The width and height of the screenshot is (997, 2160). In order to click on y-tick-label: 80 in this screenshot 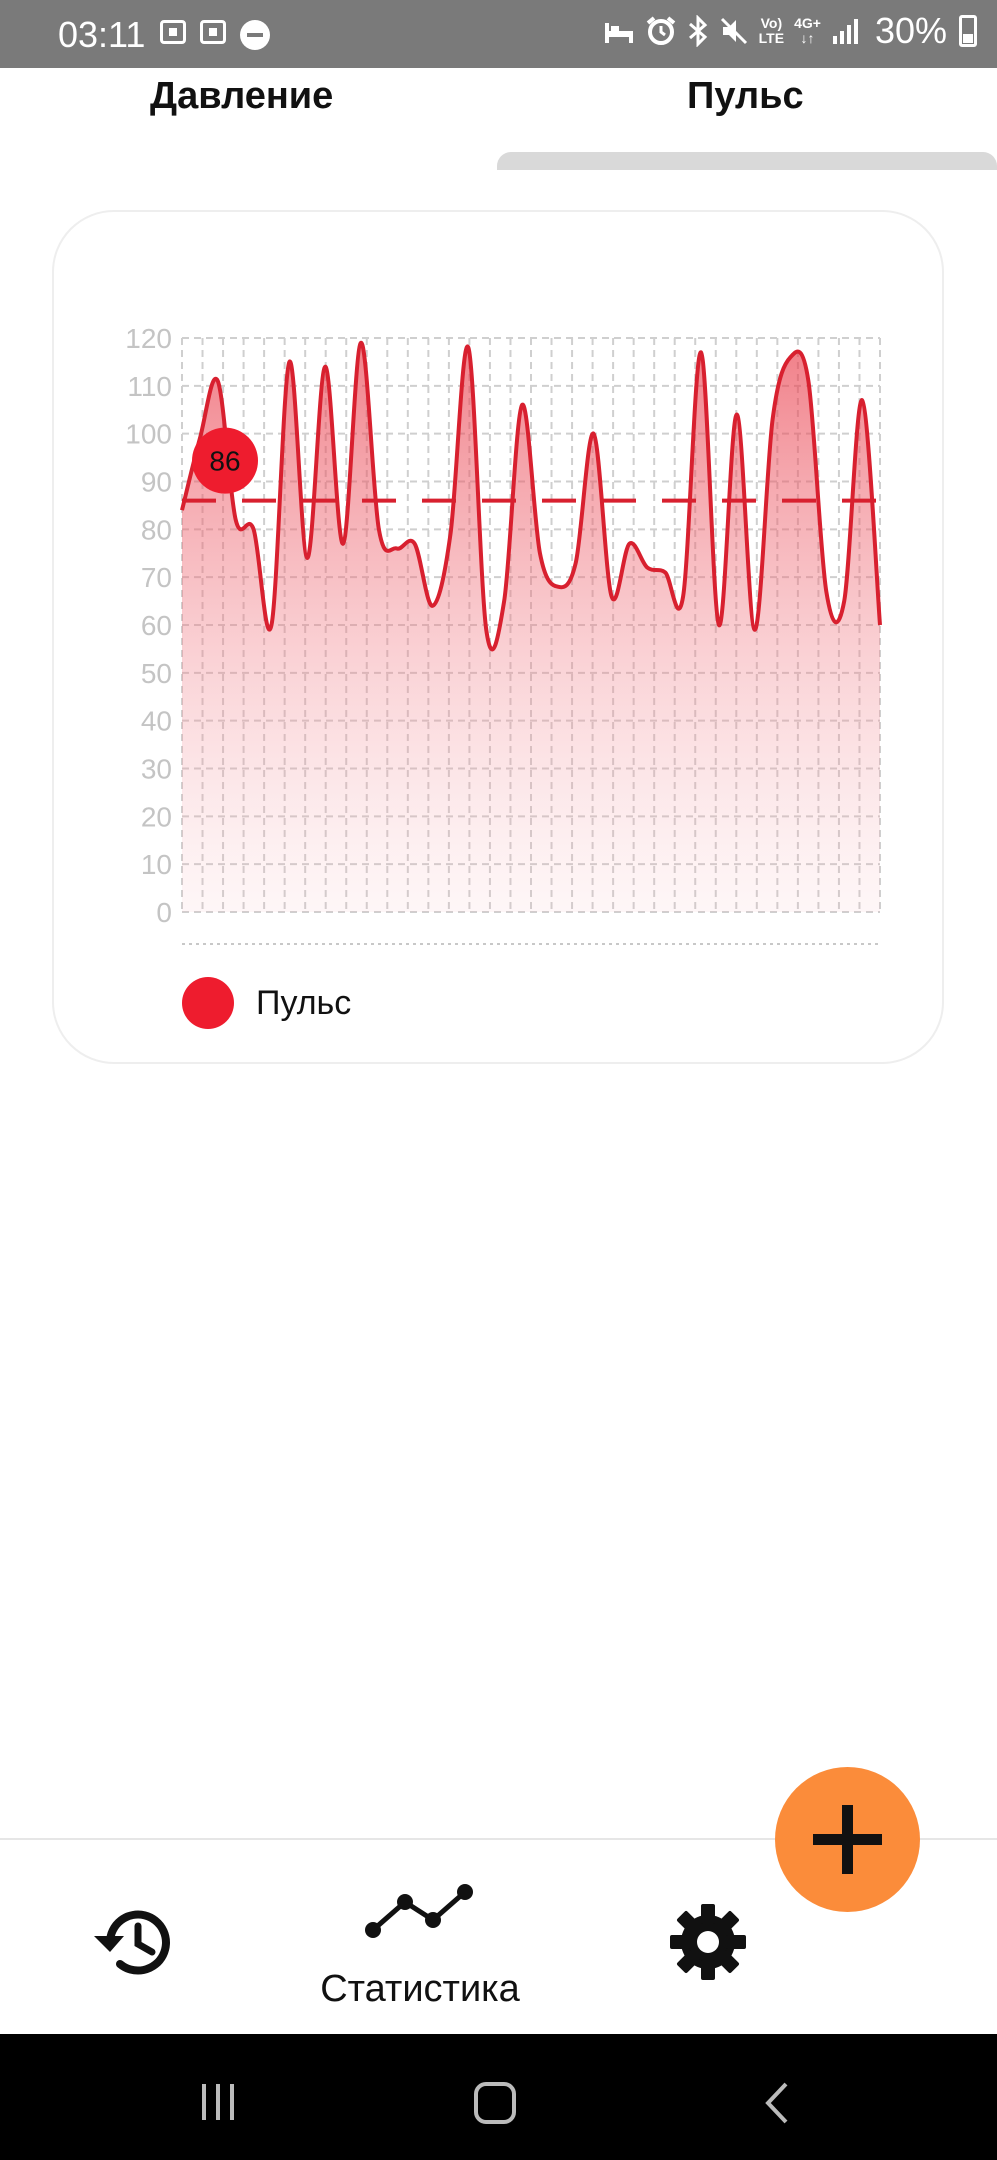, I will do `click(156, 529)`.